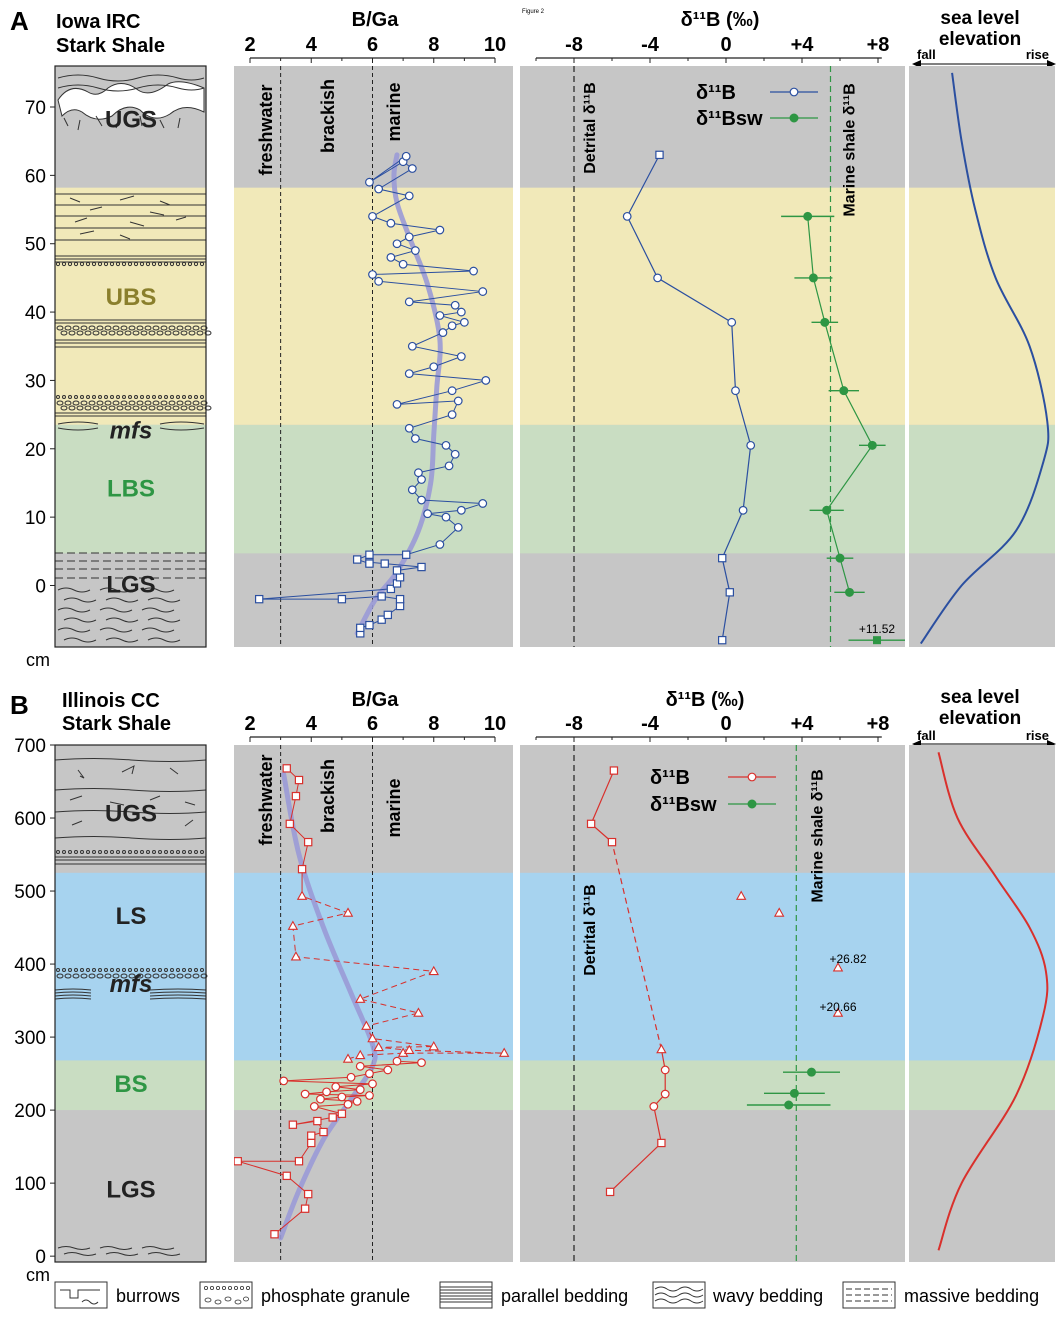 The height and width of the screenshot is (1327, 1064). What do you see at coordinates (757, 106) in the screenshot?
I see `d11b-legend: δ¹¹B δ¹¹Bsw` at bounding box center [757, 106].